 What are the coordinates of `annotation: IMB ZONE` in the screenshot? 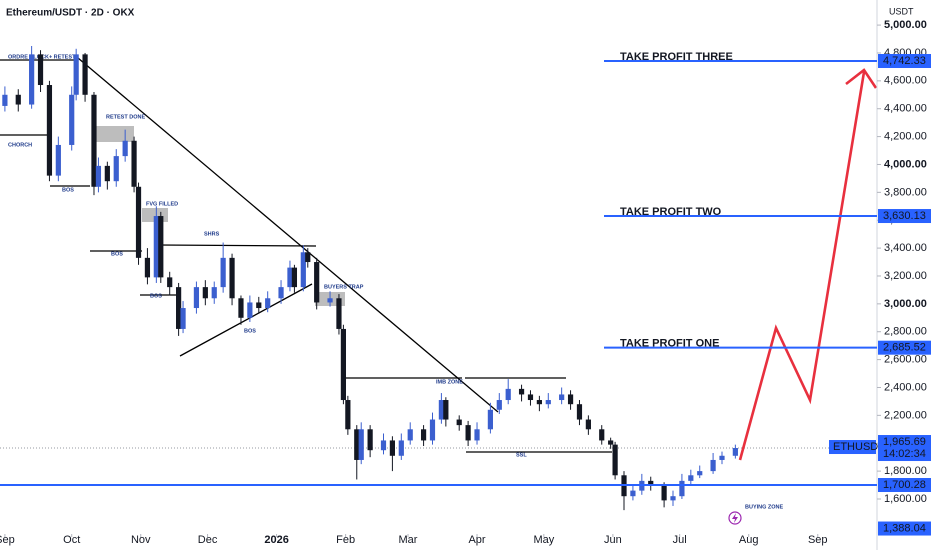 It's located at (449, 382).